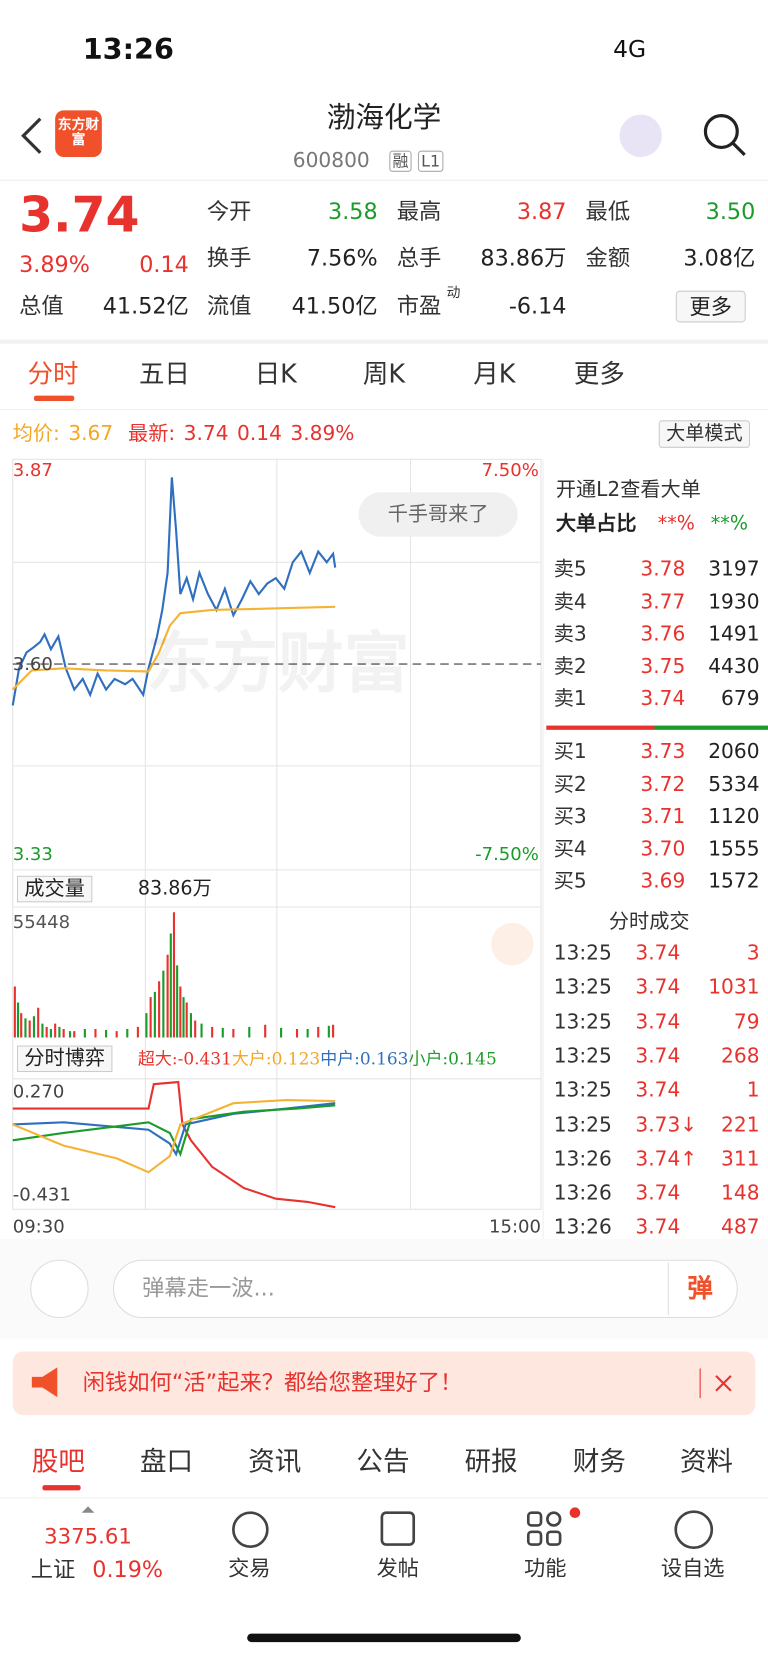 The width and height of the screenshot is (768, 1663). What do you see at coordinates (275, 1461) in the screenshot?
I see `bottom-tab: 资讯` at bounding box center [275, 1461].